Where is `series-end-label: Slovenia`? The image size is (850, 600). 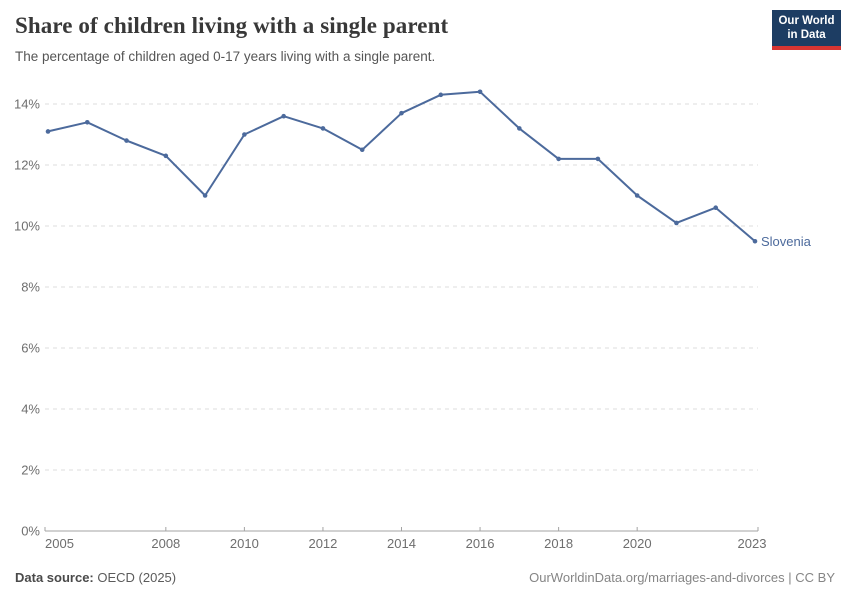 series-end-label: Slovenia is located at coordinates (786, 241).